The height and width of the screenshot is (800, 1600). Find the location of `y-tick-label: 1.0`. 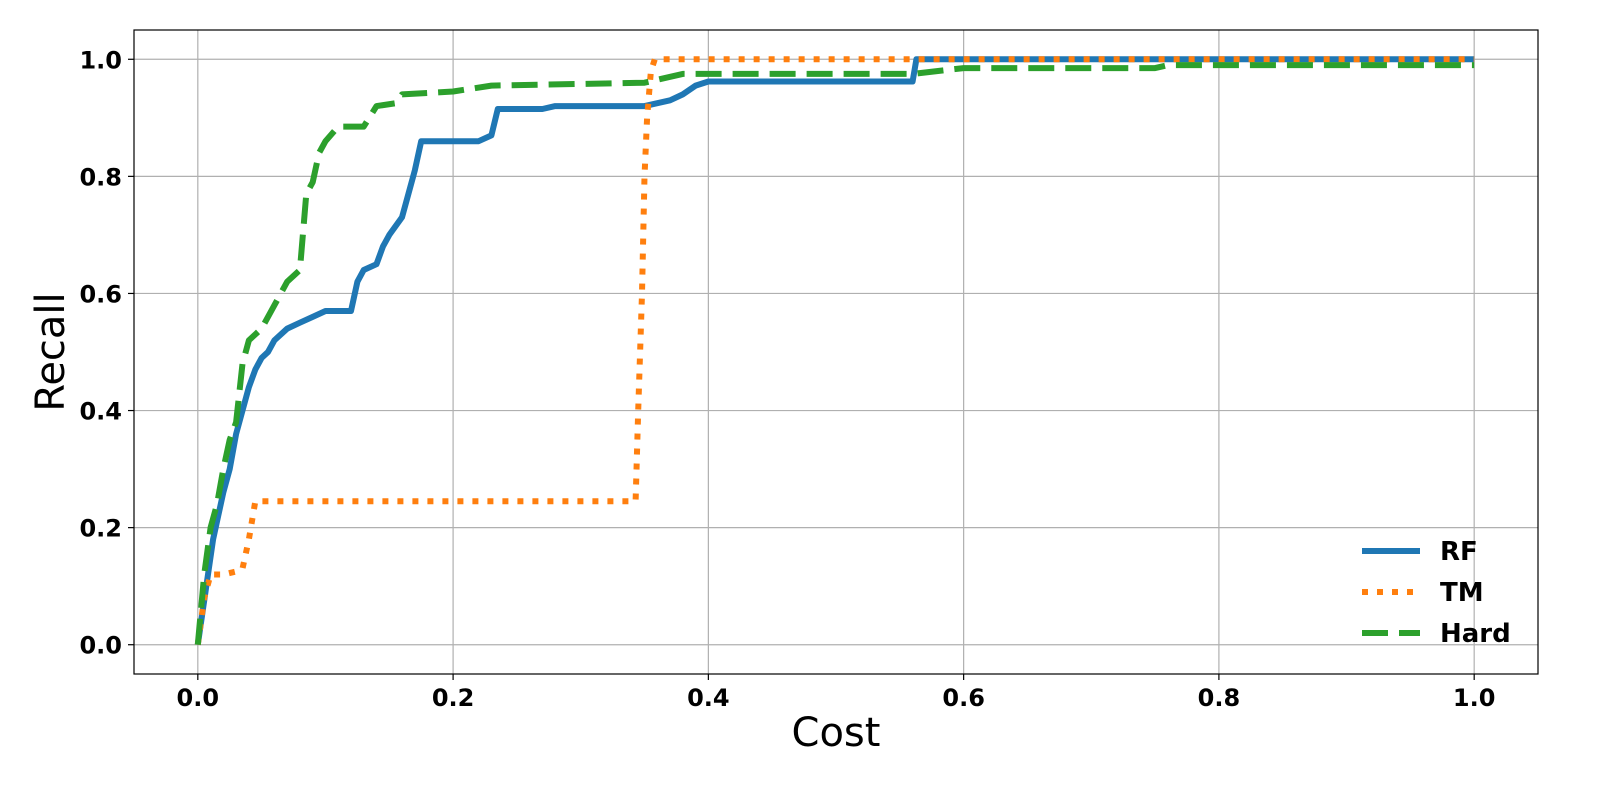

y-tick-label: 1.0 is located at coordinates (100, 60).